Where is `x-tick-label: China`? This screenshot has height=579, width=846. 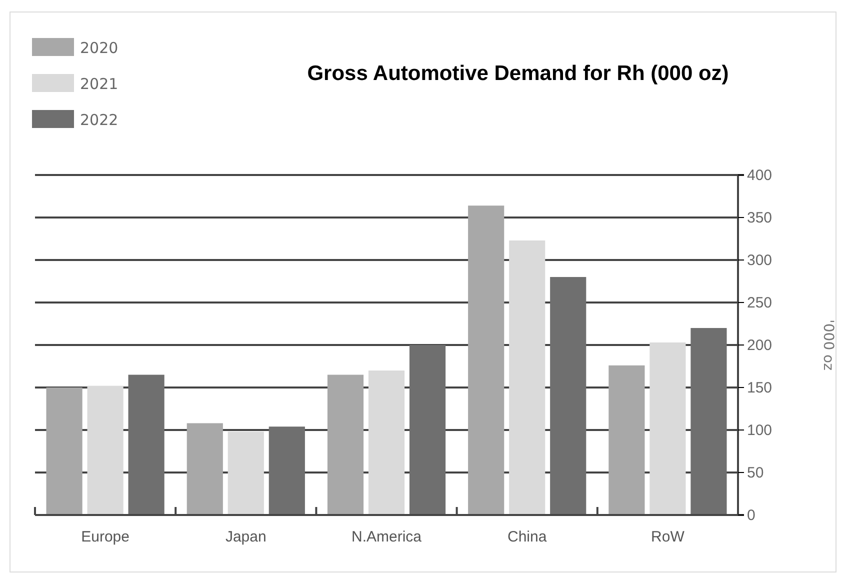 x-tick-label: China is located at coordinates (528, 537).